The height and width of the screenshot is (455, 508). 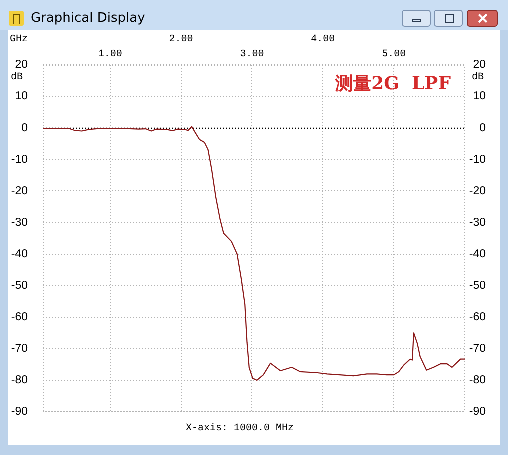 What do you see at coordinates (477, 191) in the screenshot?
I see `y2-tick-label: -20` at bounding box center [477, 191].